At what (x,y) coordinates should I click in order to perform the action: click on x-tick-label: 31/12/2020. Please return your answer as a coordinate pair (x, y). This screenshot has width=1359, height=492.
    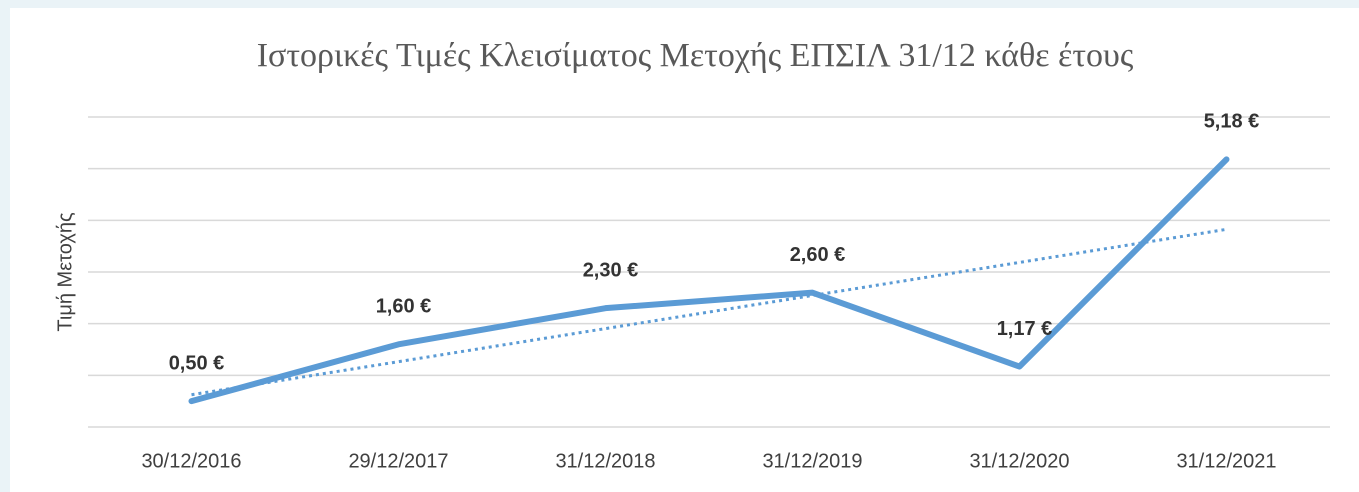
    Looking at the image, I should click on (1019, 461).